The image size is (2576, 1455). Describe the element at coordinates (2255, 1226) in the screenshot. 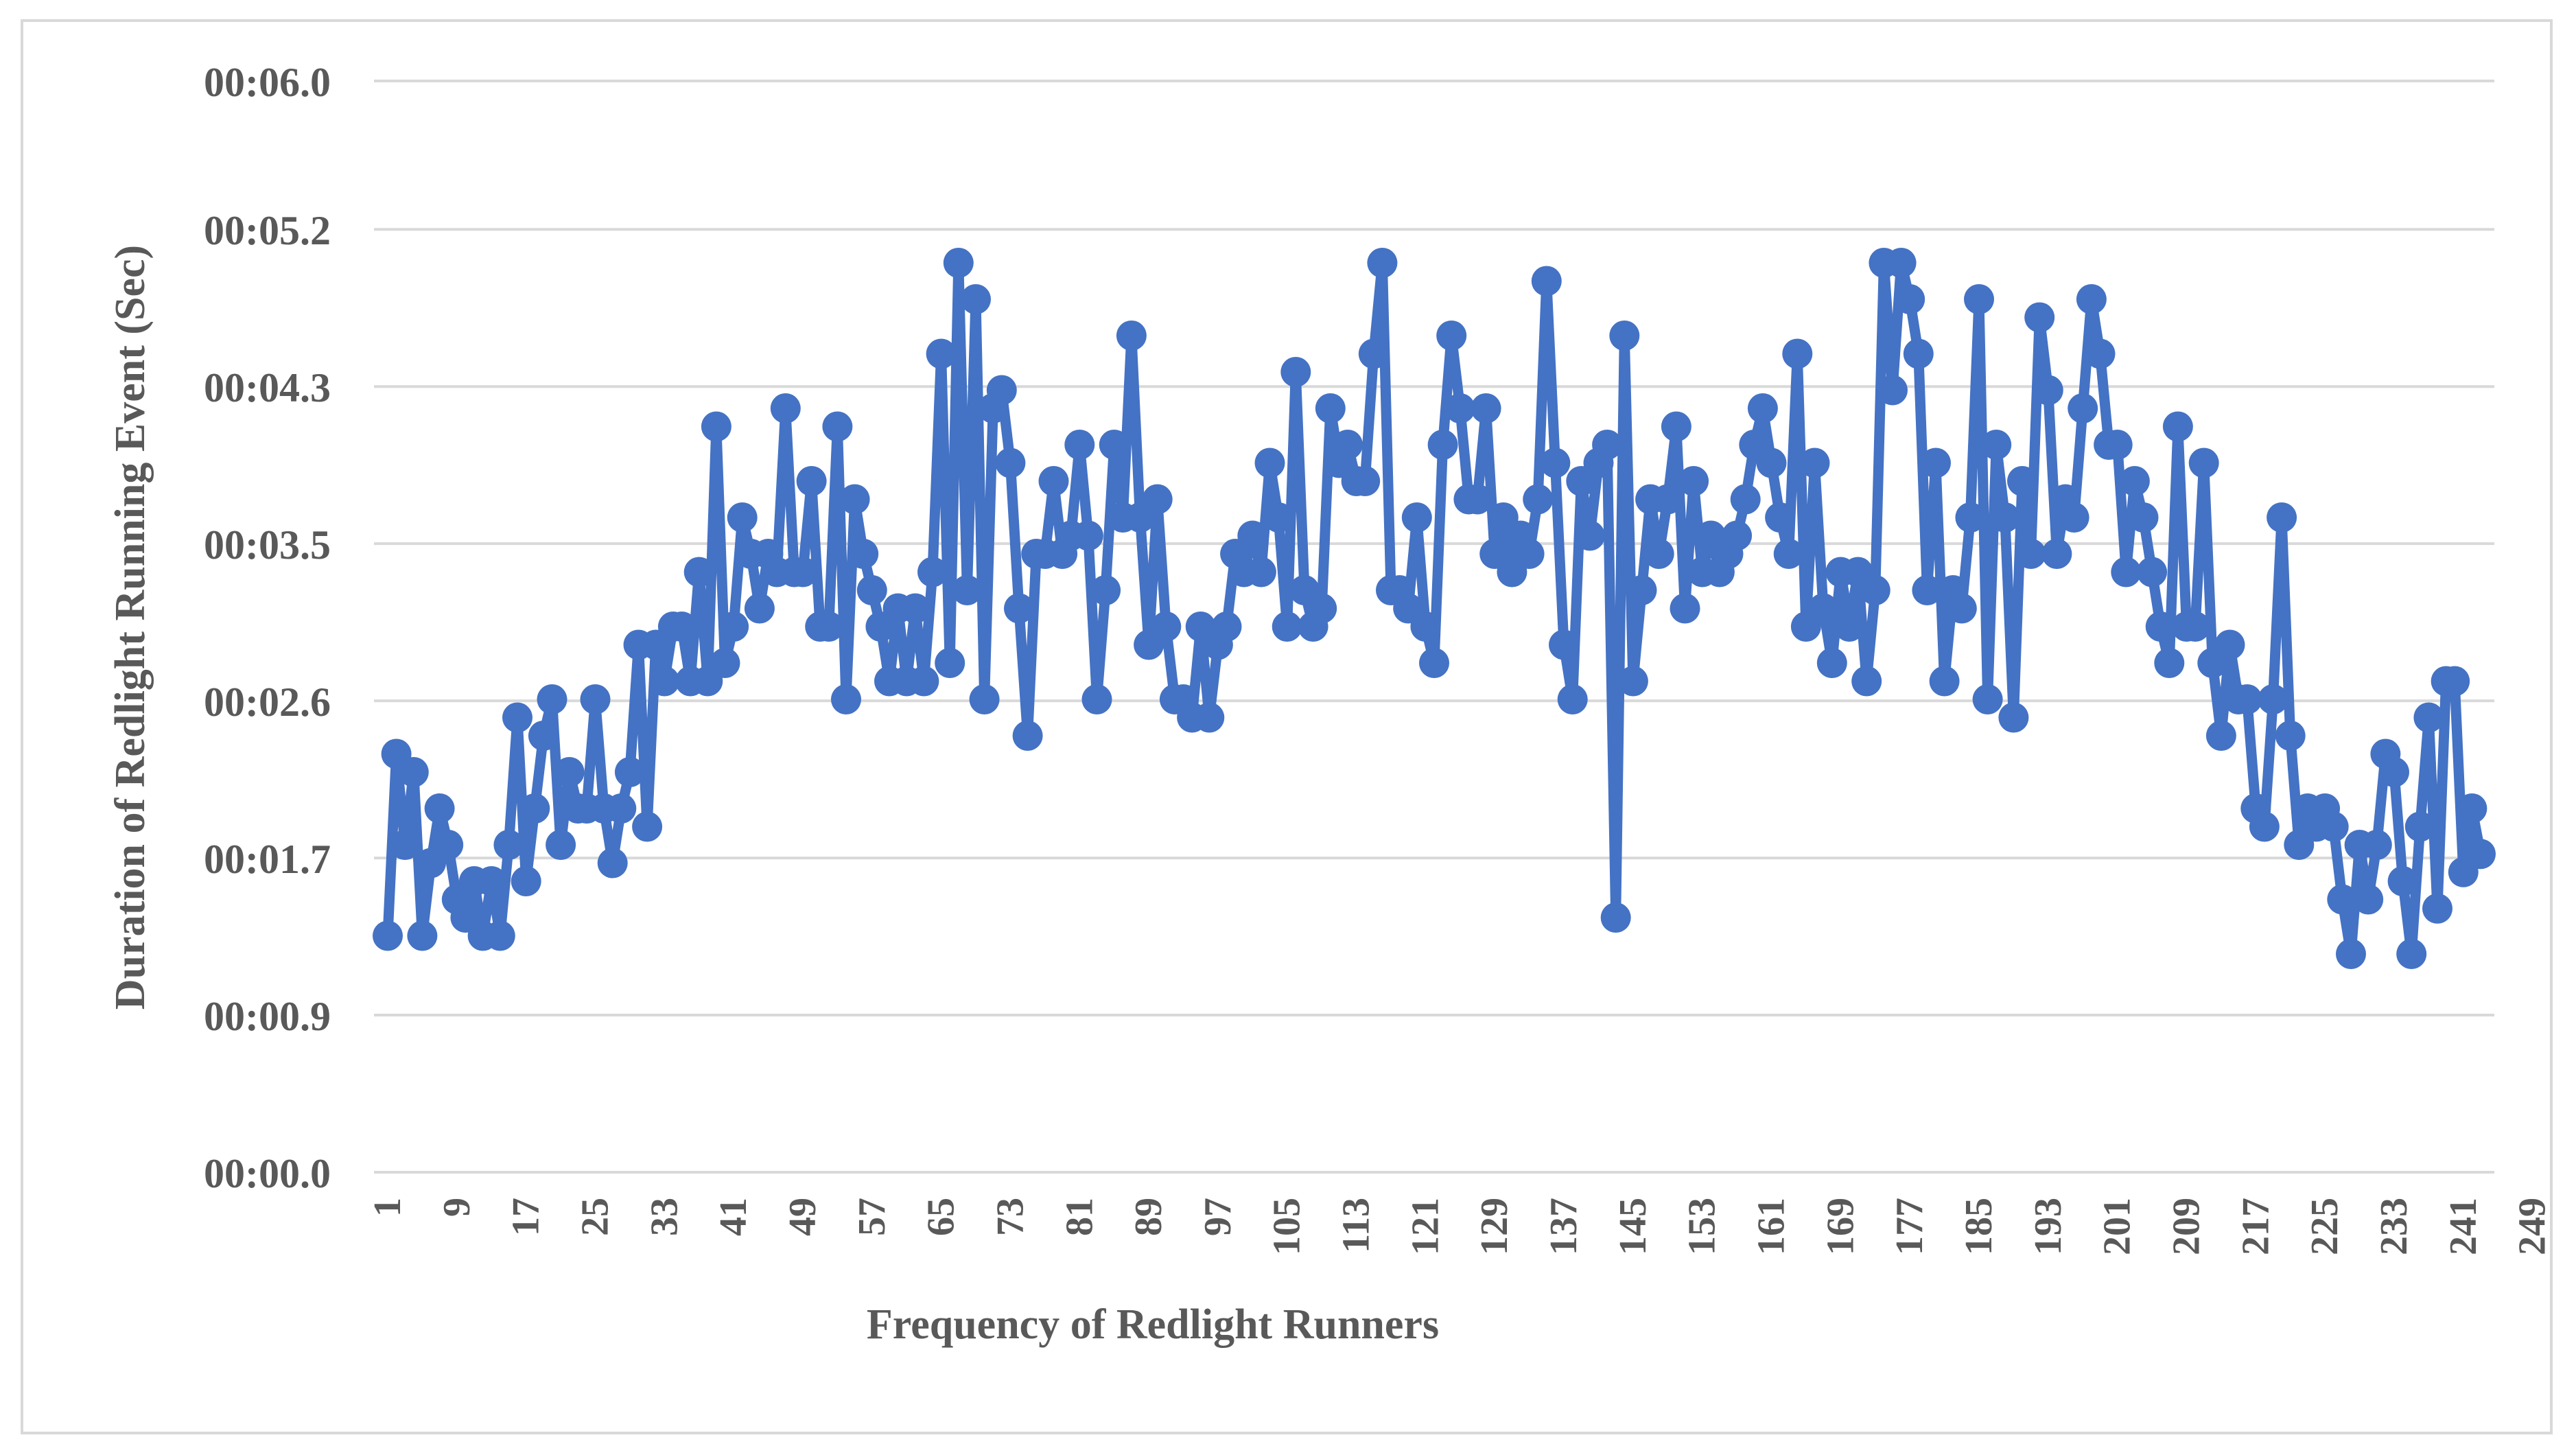

I see `x-tick-label: 217` at that location.